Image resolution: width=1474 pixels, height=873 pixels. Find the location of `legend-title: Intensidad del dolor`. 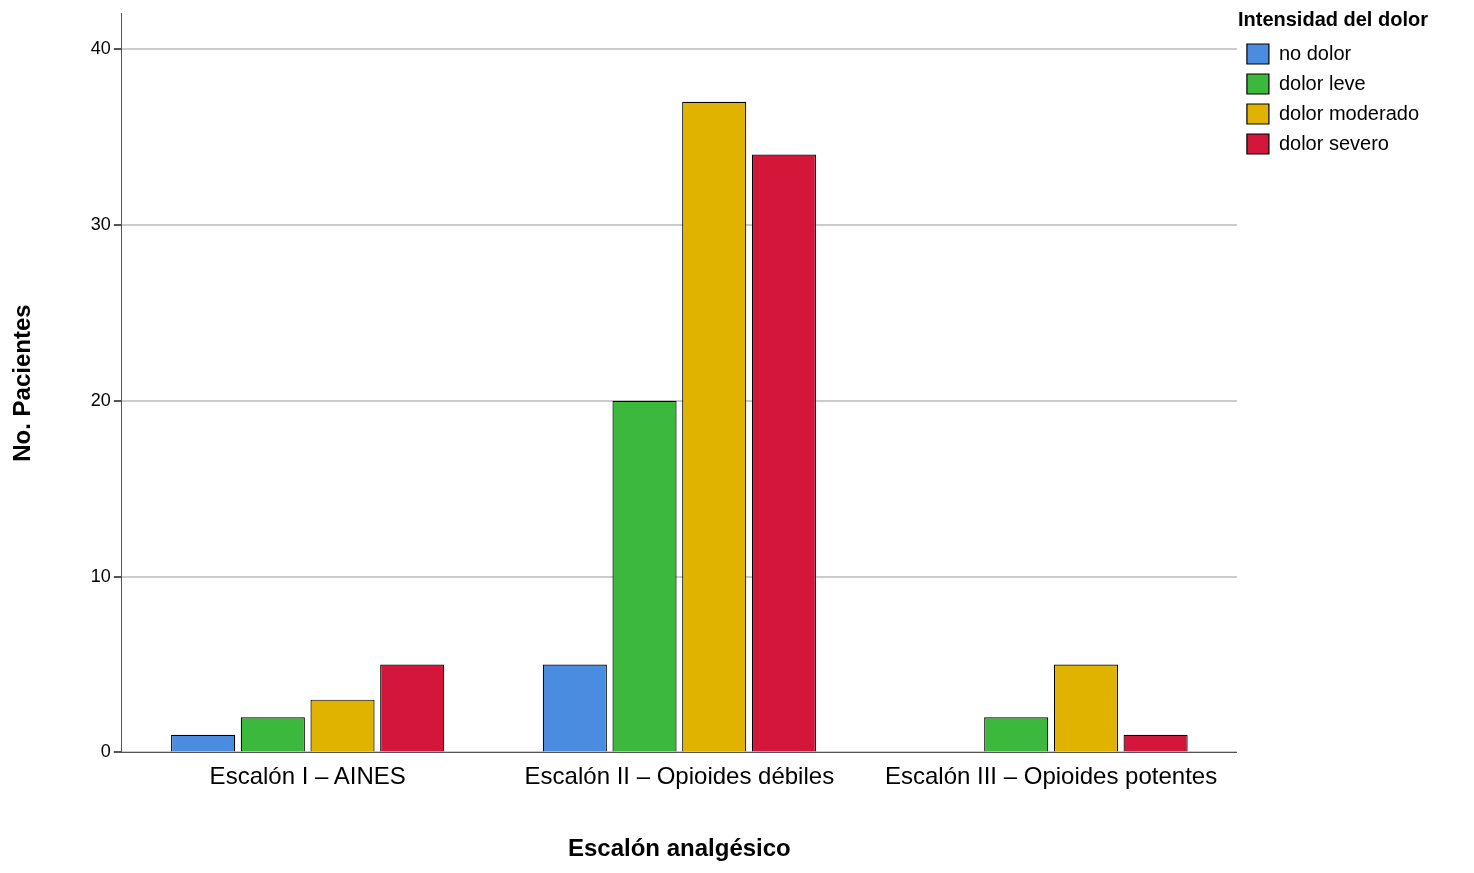

legend-title: Intensidad del dolor is located at coordinates (1333, 18).